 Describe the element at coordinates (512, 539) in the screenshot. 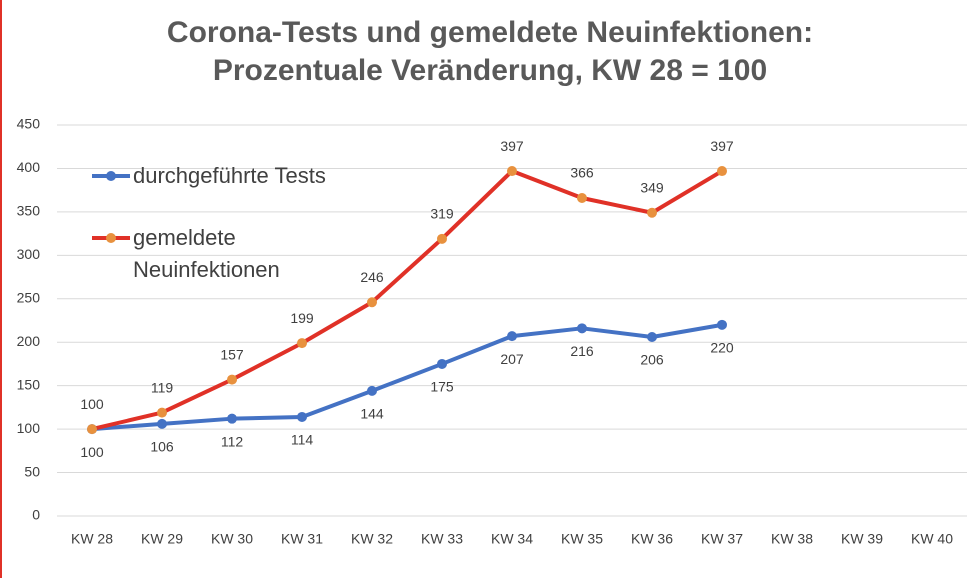

I see `x-tick-label: KW 34` at that location.